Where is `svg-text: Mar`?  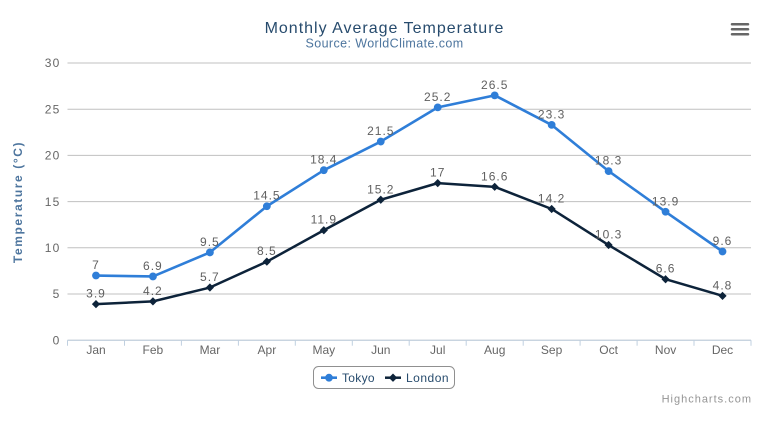
svg-text: Mar is located at coordinates (210, 350).